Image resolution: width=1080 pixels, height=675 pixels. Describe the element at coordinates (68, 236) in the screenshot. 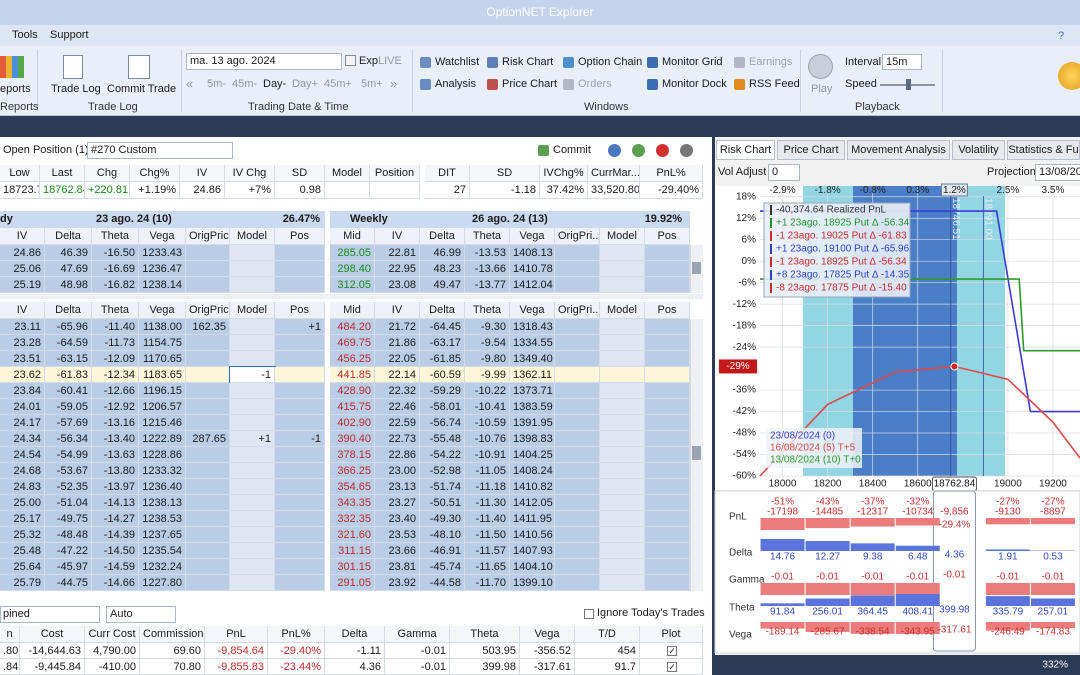

I see `column-header: Delta` at that location.